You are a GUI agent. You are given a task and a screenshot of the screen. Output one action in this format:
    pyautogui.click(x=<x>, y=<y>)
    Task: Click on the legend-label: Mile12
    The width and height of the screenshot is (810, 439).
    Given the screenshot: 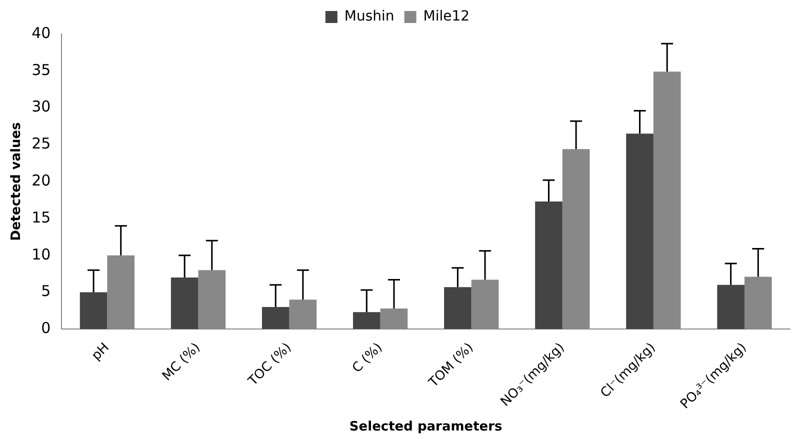 What is the action you would take?
    pyautogui.click(x=446, y=16)
    